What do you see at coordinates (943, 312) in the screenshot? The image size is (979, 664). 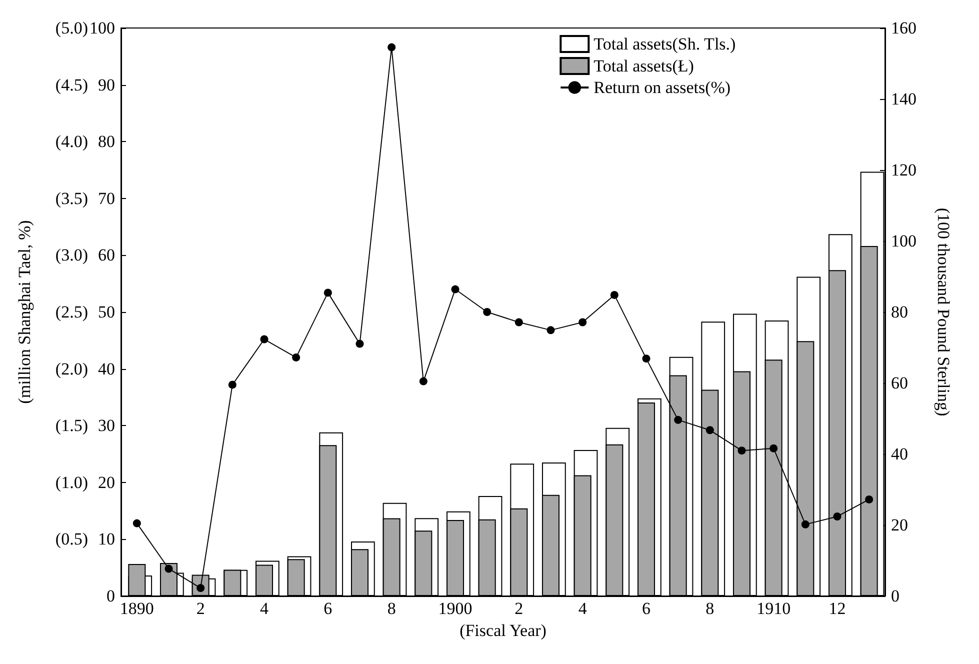 I see `y2-axis-title: (100 thousand Pound Sterling)` at bounding box center [943, 312].